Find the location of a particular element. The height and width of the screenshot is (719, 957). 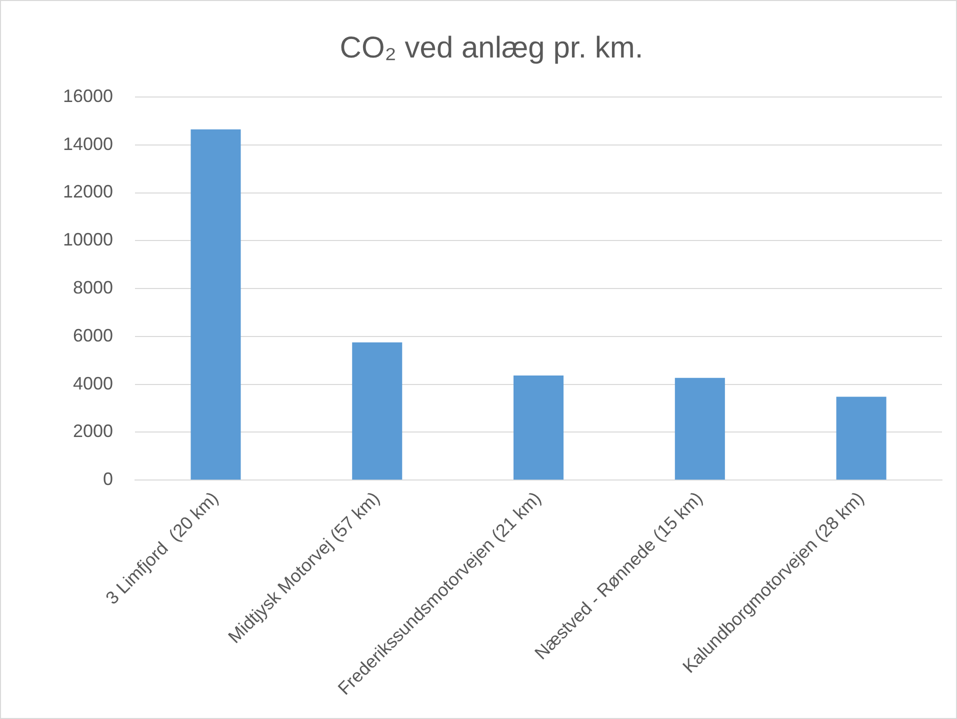

y-tick-label: 2000 is located at coordinates (93, 431).